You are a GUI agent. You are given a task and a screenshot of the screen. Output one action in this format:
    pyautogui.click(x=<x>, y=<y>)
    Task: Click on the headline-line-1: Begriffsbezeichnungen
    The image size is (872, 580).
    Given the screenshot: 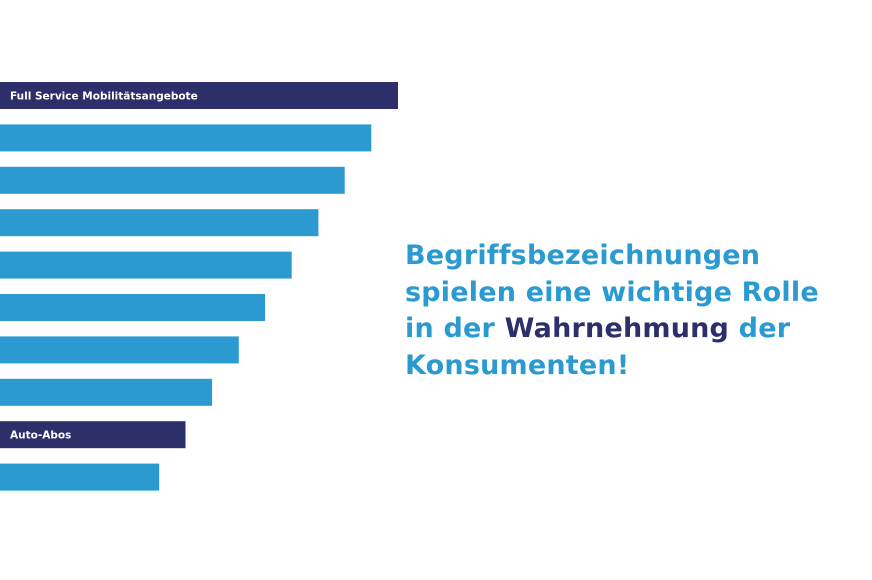 What is the action you would take?
    pyautogui.click(x=583, y=255)
    